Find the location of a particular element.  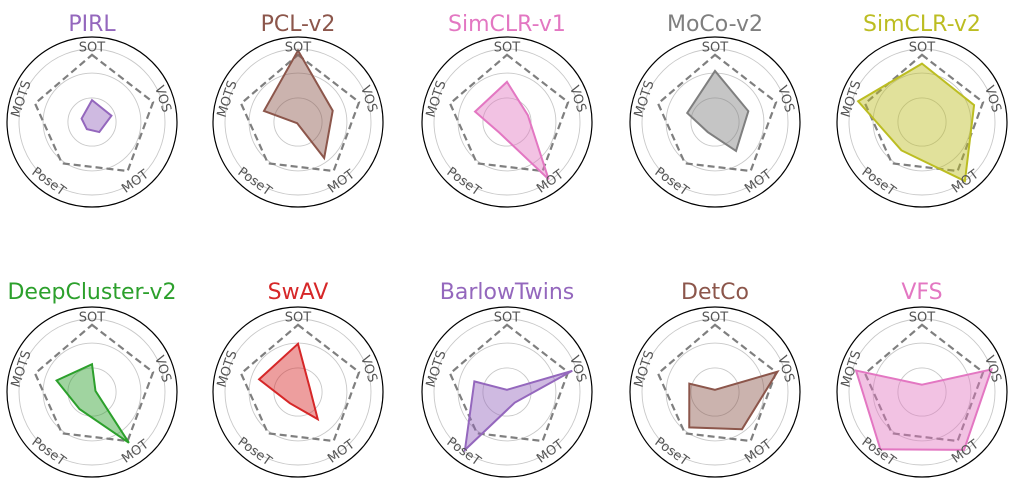

panel-title: PCL-v2 is located at coordinates (298, 24).